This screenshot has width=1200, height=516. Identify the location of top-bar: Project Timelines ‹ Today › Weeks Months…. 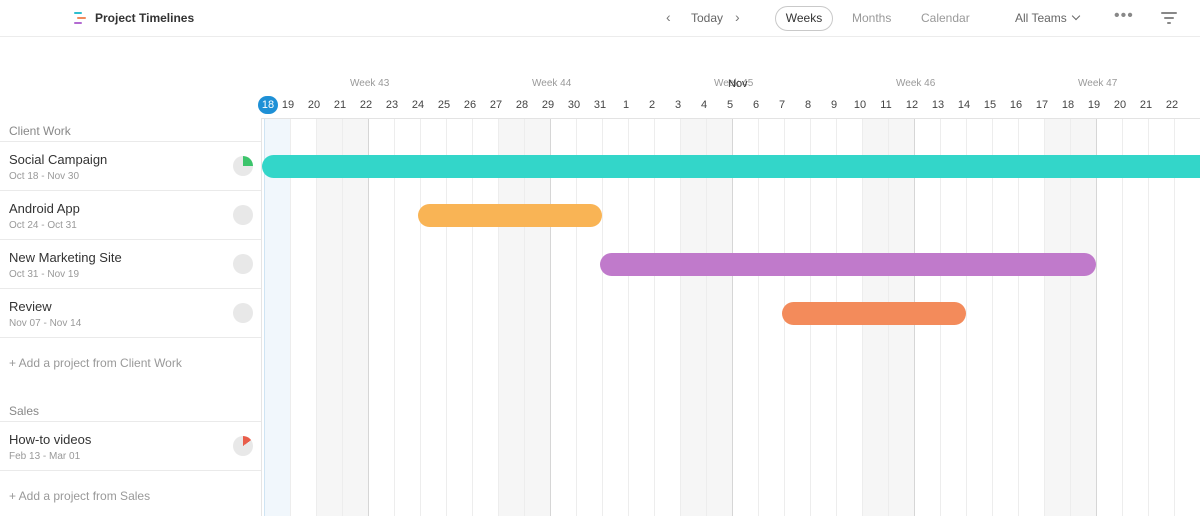
(600, 18).